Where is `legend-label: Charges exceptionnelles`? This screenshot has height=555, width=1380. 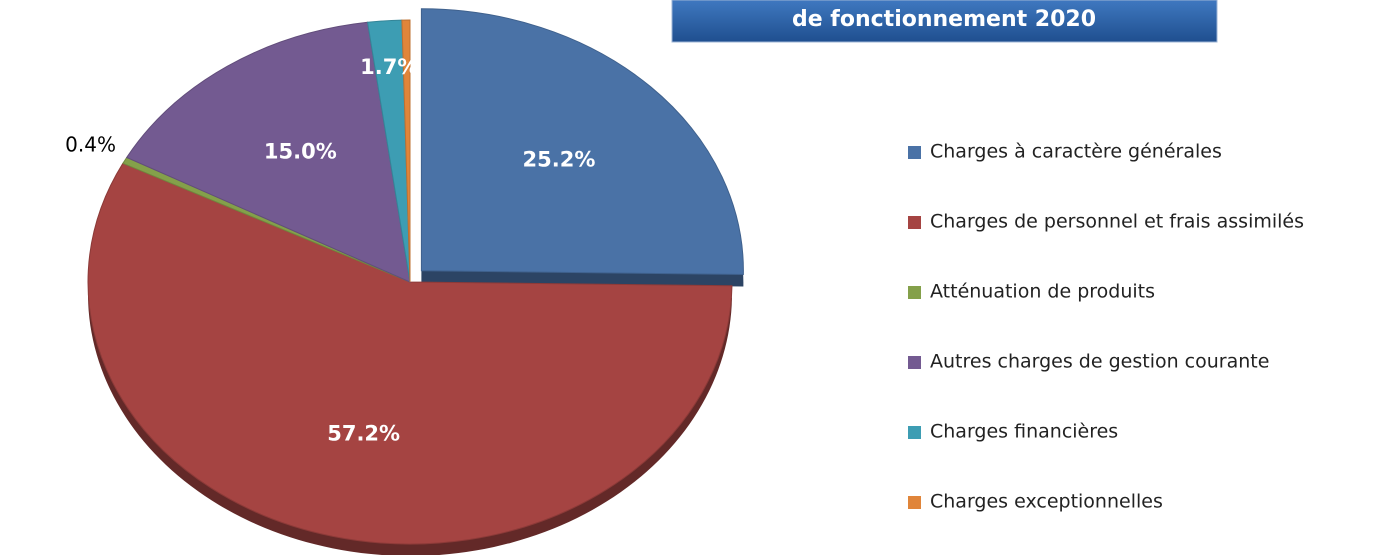 legend-label: Charges exceptionnelles is located at coordinates (1046, 502).